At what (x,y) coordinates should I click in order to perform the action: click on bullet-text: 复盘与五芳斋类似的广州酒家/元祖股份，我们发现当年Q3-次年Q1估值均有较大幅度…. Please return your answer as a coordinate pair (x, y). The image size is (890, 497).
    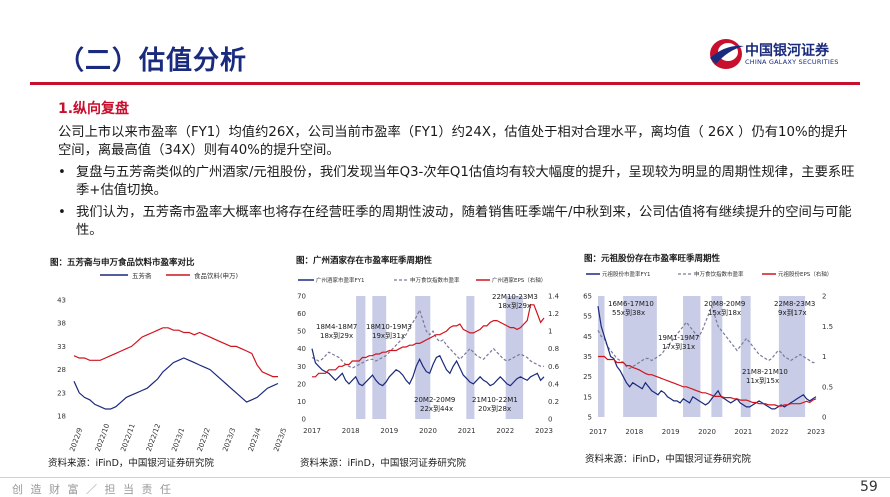
    Looking at the image, I should click on (465, 181).